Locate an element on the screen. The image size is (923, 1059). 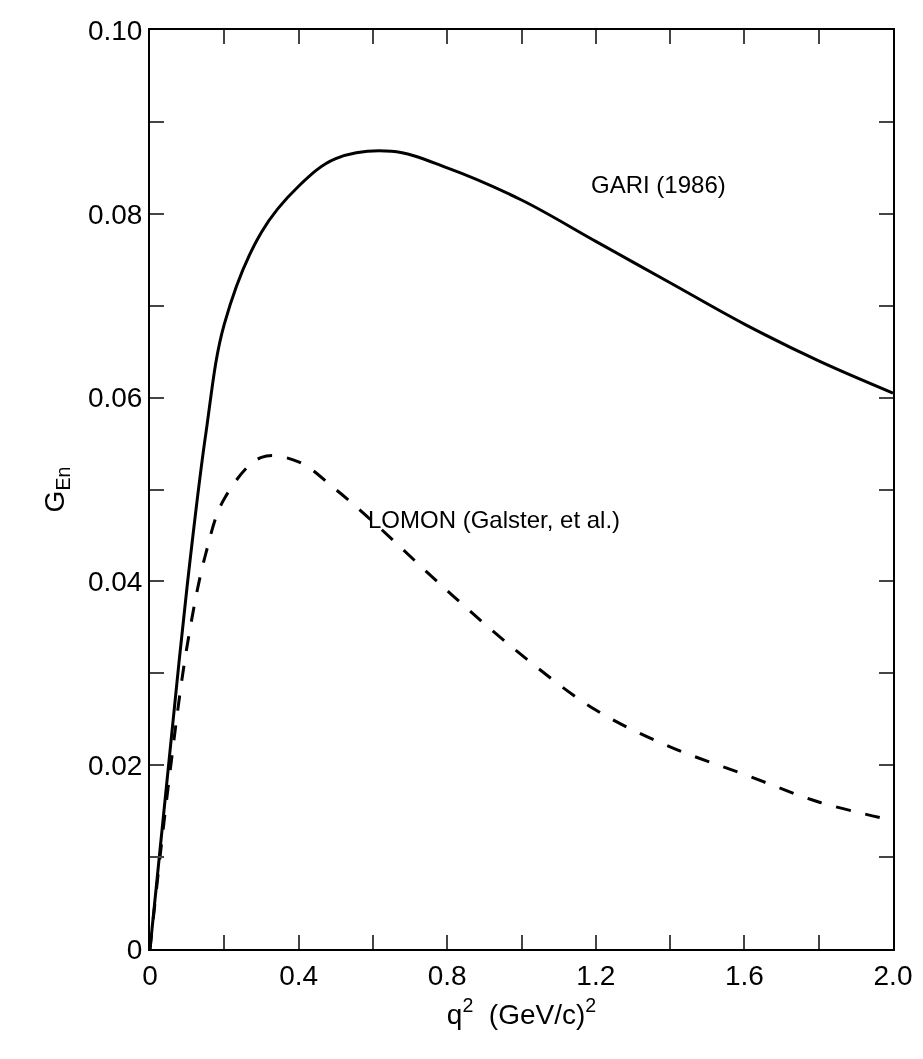
x-tick-label: 1.2 is located at coordinates (596, 975).